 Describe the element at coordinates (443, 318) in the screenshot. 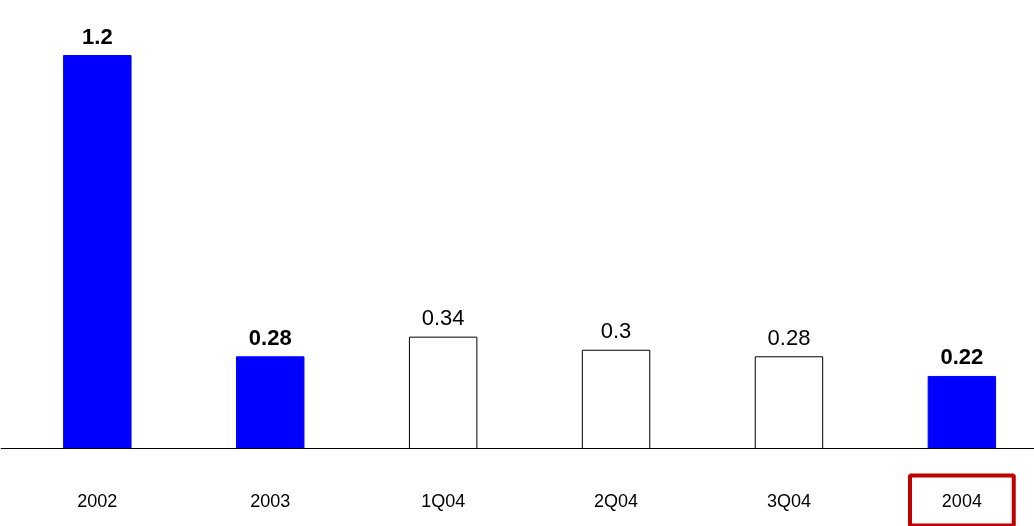

I see `data-label: 0.34` at that location.